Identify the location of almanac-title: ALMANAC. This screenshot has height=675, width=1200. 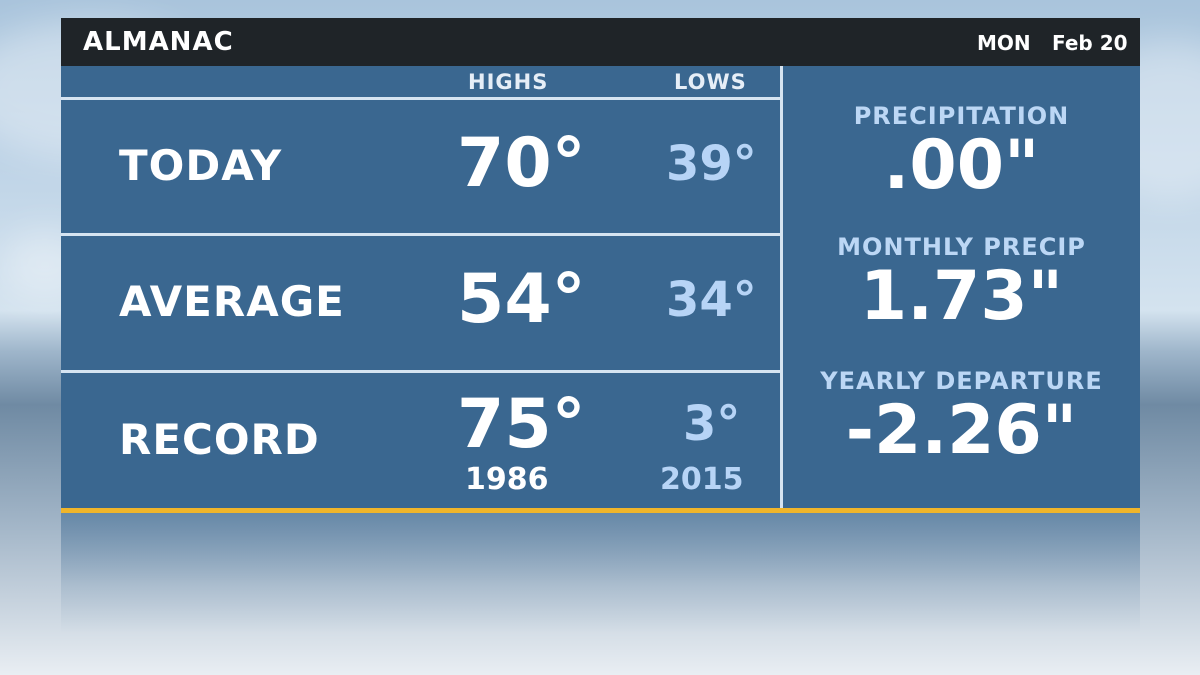
(158, 42).